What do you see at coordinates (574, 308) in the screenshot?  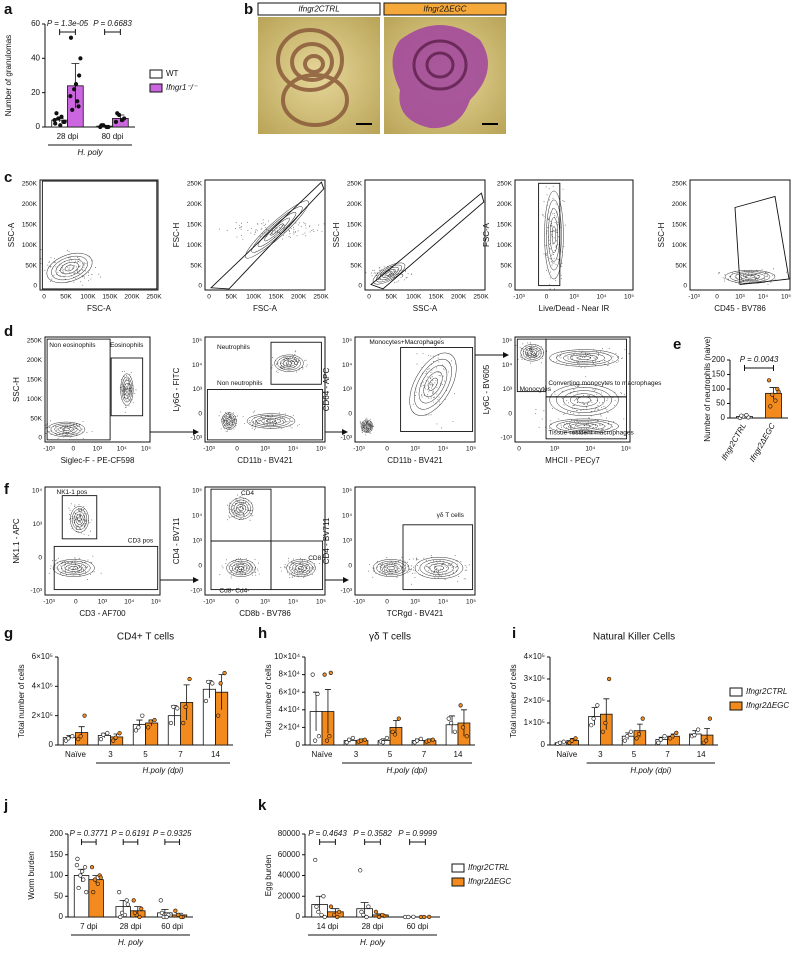 I see `x-axis-label: Live/Dead - Near IR` at bounding box center [574, 308].